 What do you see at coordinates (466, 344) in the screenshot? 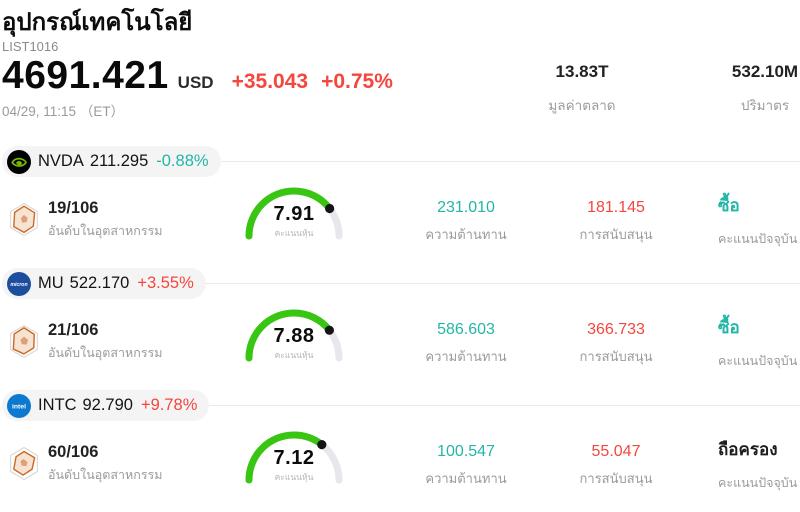
I see `resistance-metric: 586.603 ความต้านทาน` at bounding box center [466, 344].